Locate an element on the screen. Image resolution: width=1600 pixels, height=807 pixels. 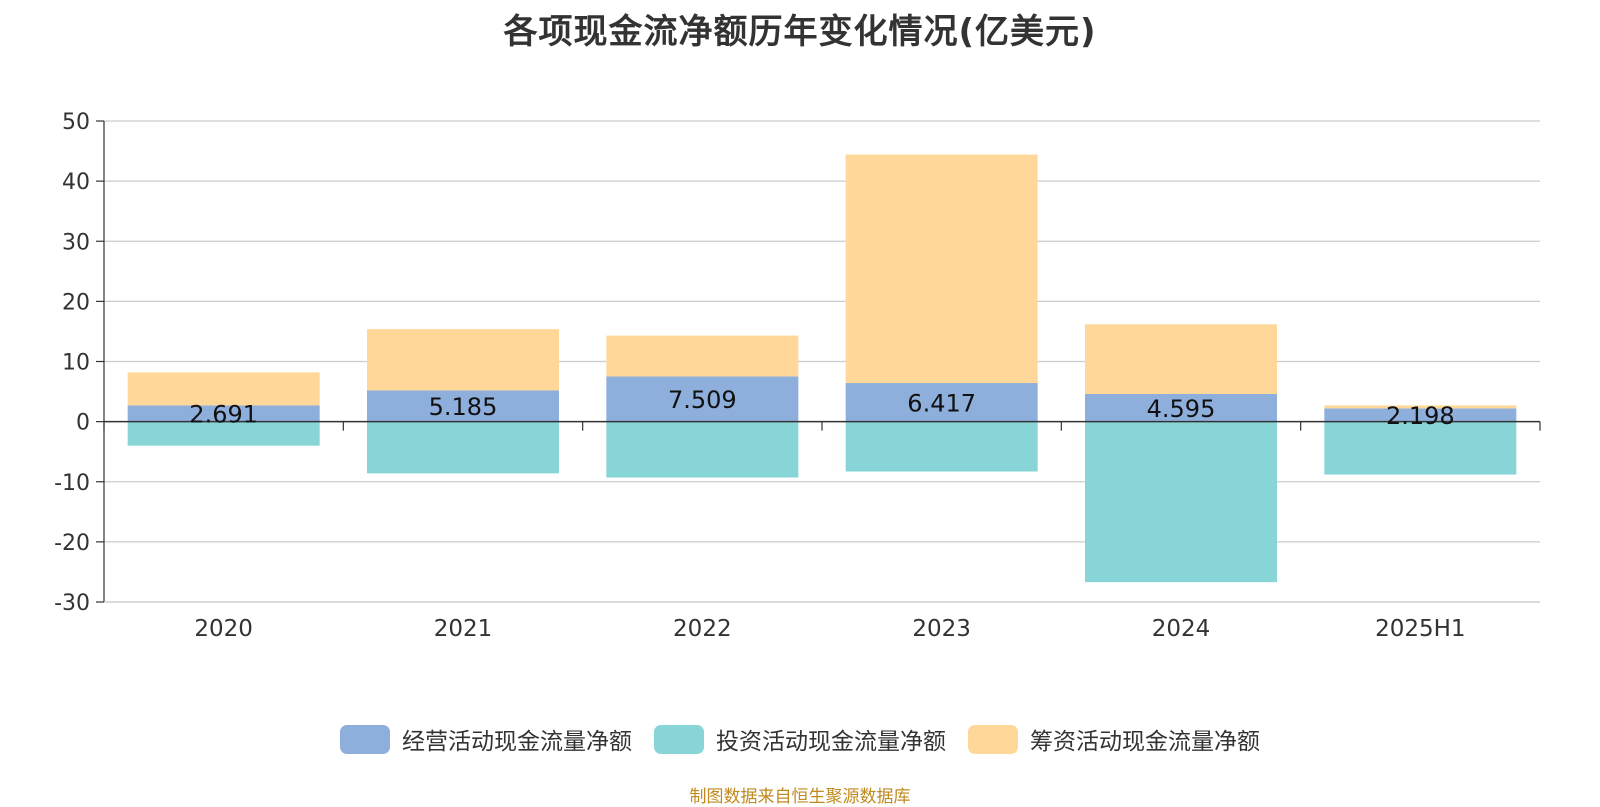
y-tick-label: -10 is located at coordinates (72, 483).